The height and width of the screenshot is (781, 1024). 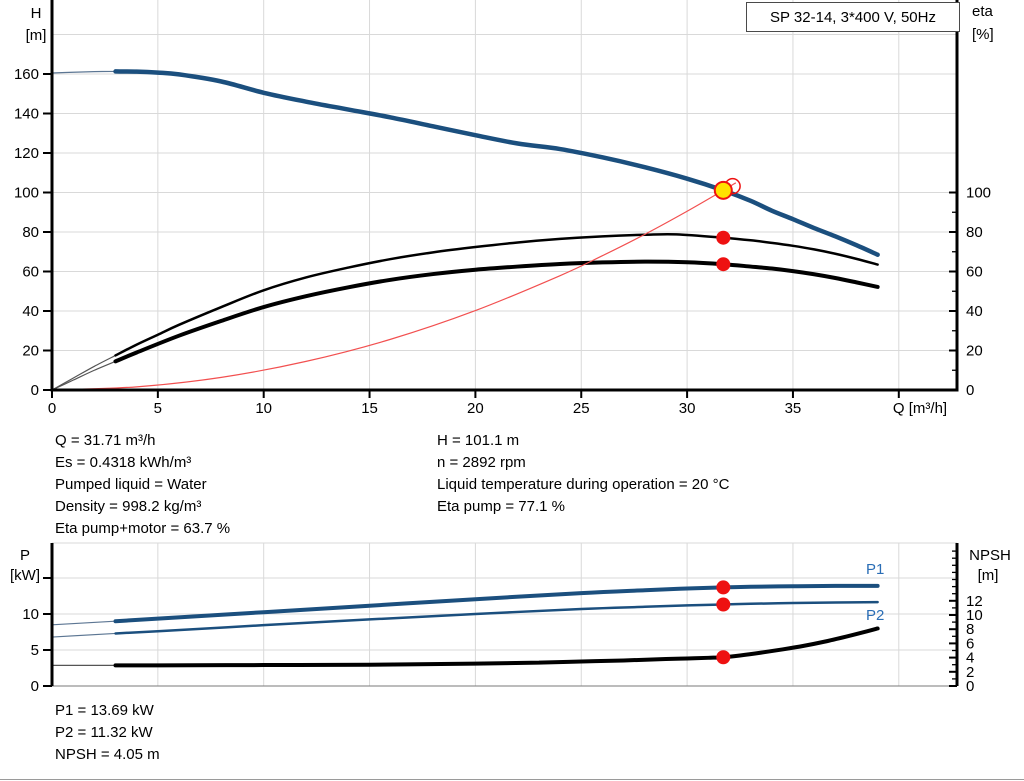 What do you see at coordinates (723, 657) in the screenshot?
I see `npsh-point-marker` at bounding box center [723, 657].